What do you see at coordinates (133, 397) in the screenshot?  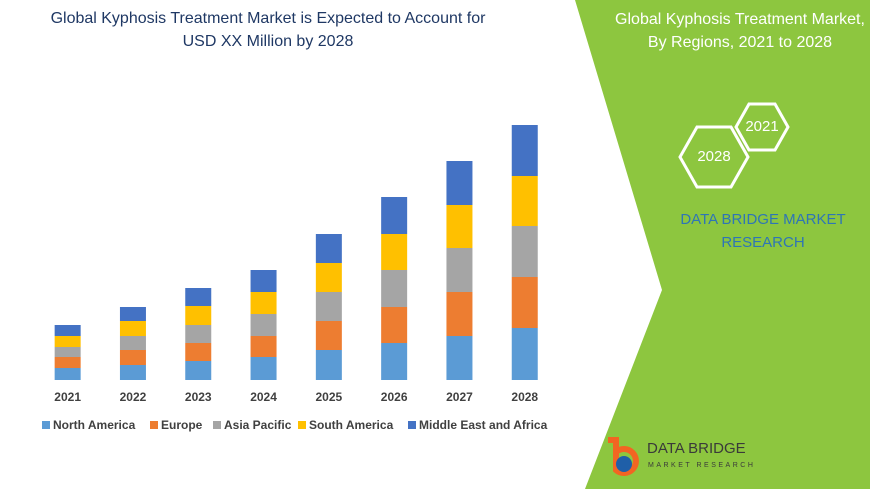 I see `x-tick-label: 2022` at bounding box center [133, 397].